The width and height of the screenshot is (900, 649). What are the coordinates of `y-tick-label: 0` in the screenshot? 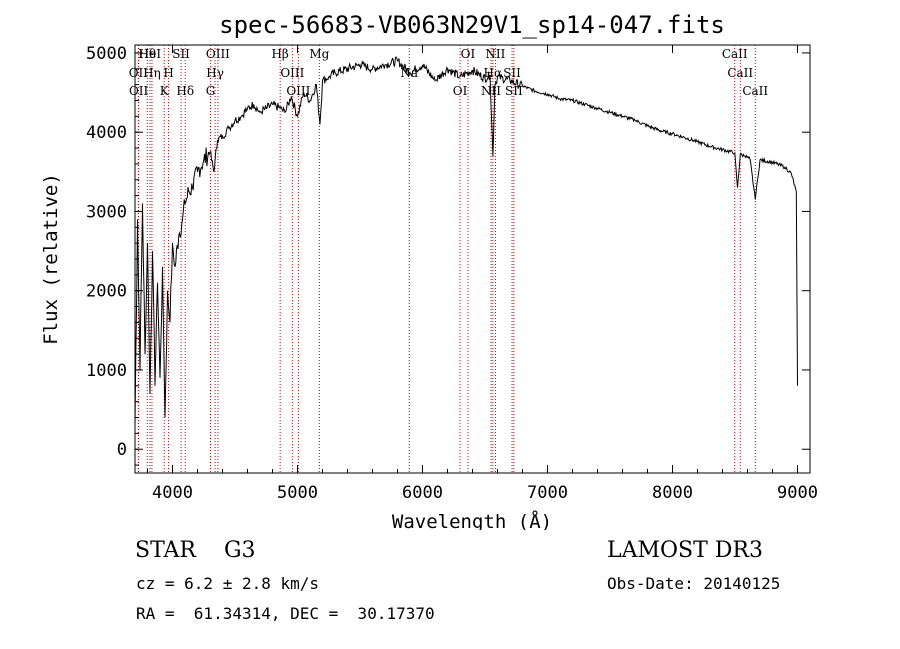 It's located at (122, 450).